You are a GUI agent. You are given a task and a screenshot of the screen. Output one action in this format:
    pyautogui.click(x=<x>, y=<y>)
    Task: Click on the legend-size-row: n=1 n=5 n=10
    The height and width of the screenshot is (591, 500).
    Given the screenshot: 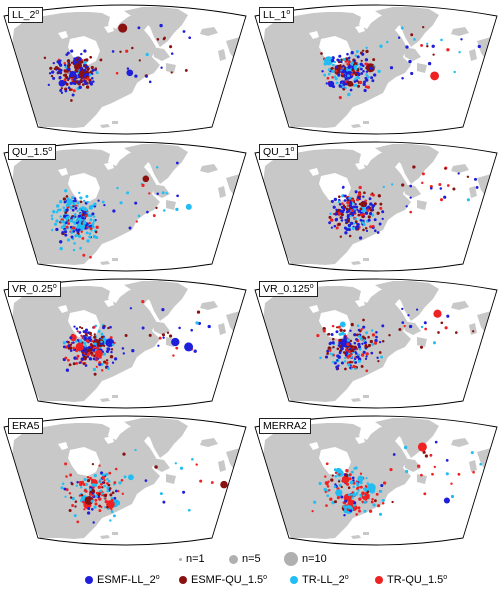 What is the action you would take?
    pyautogui.click(x=250, y=559)
    